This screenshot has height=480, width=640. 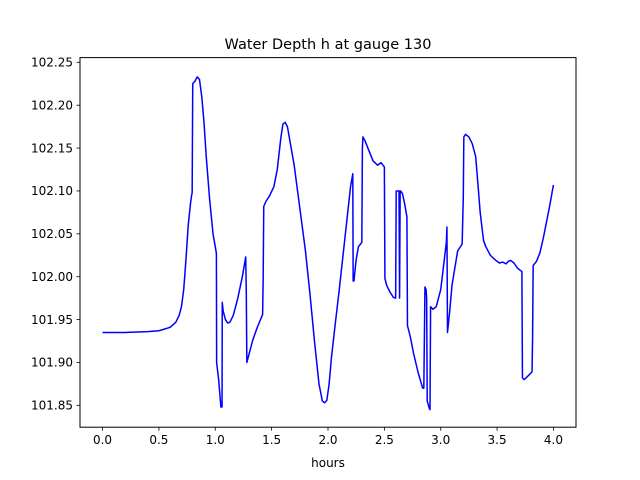 I want to click on y-tick-label: 102.25, so click(x=52, y=63).